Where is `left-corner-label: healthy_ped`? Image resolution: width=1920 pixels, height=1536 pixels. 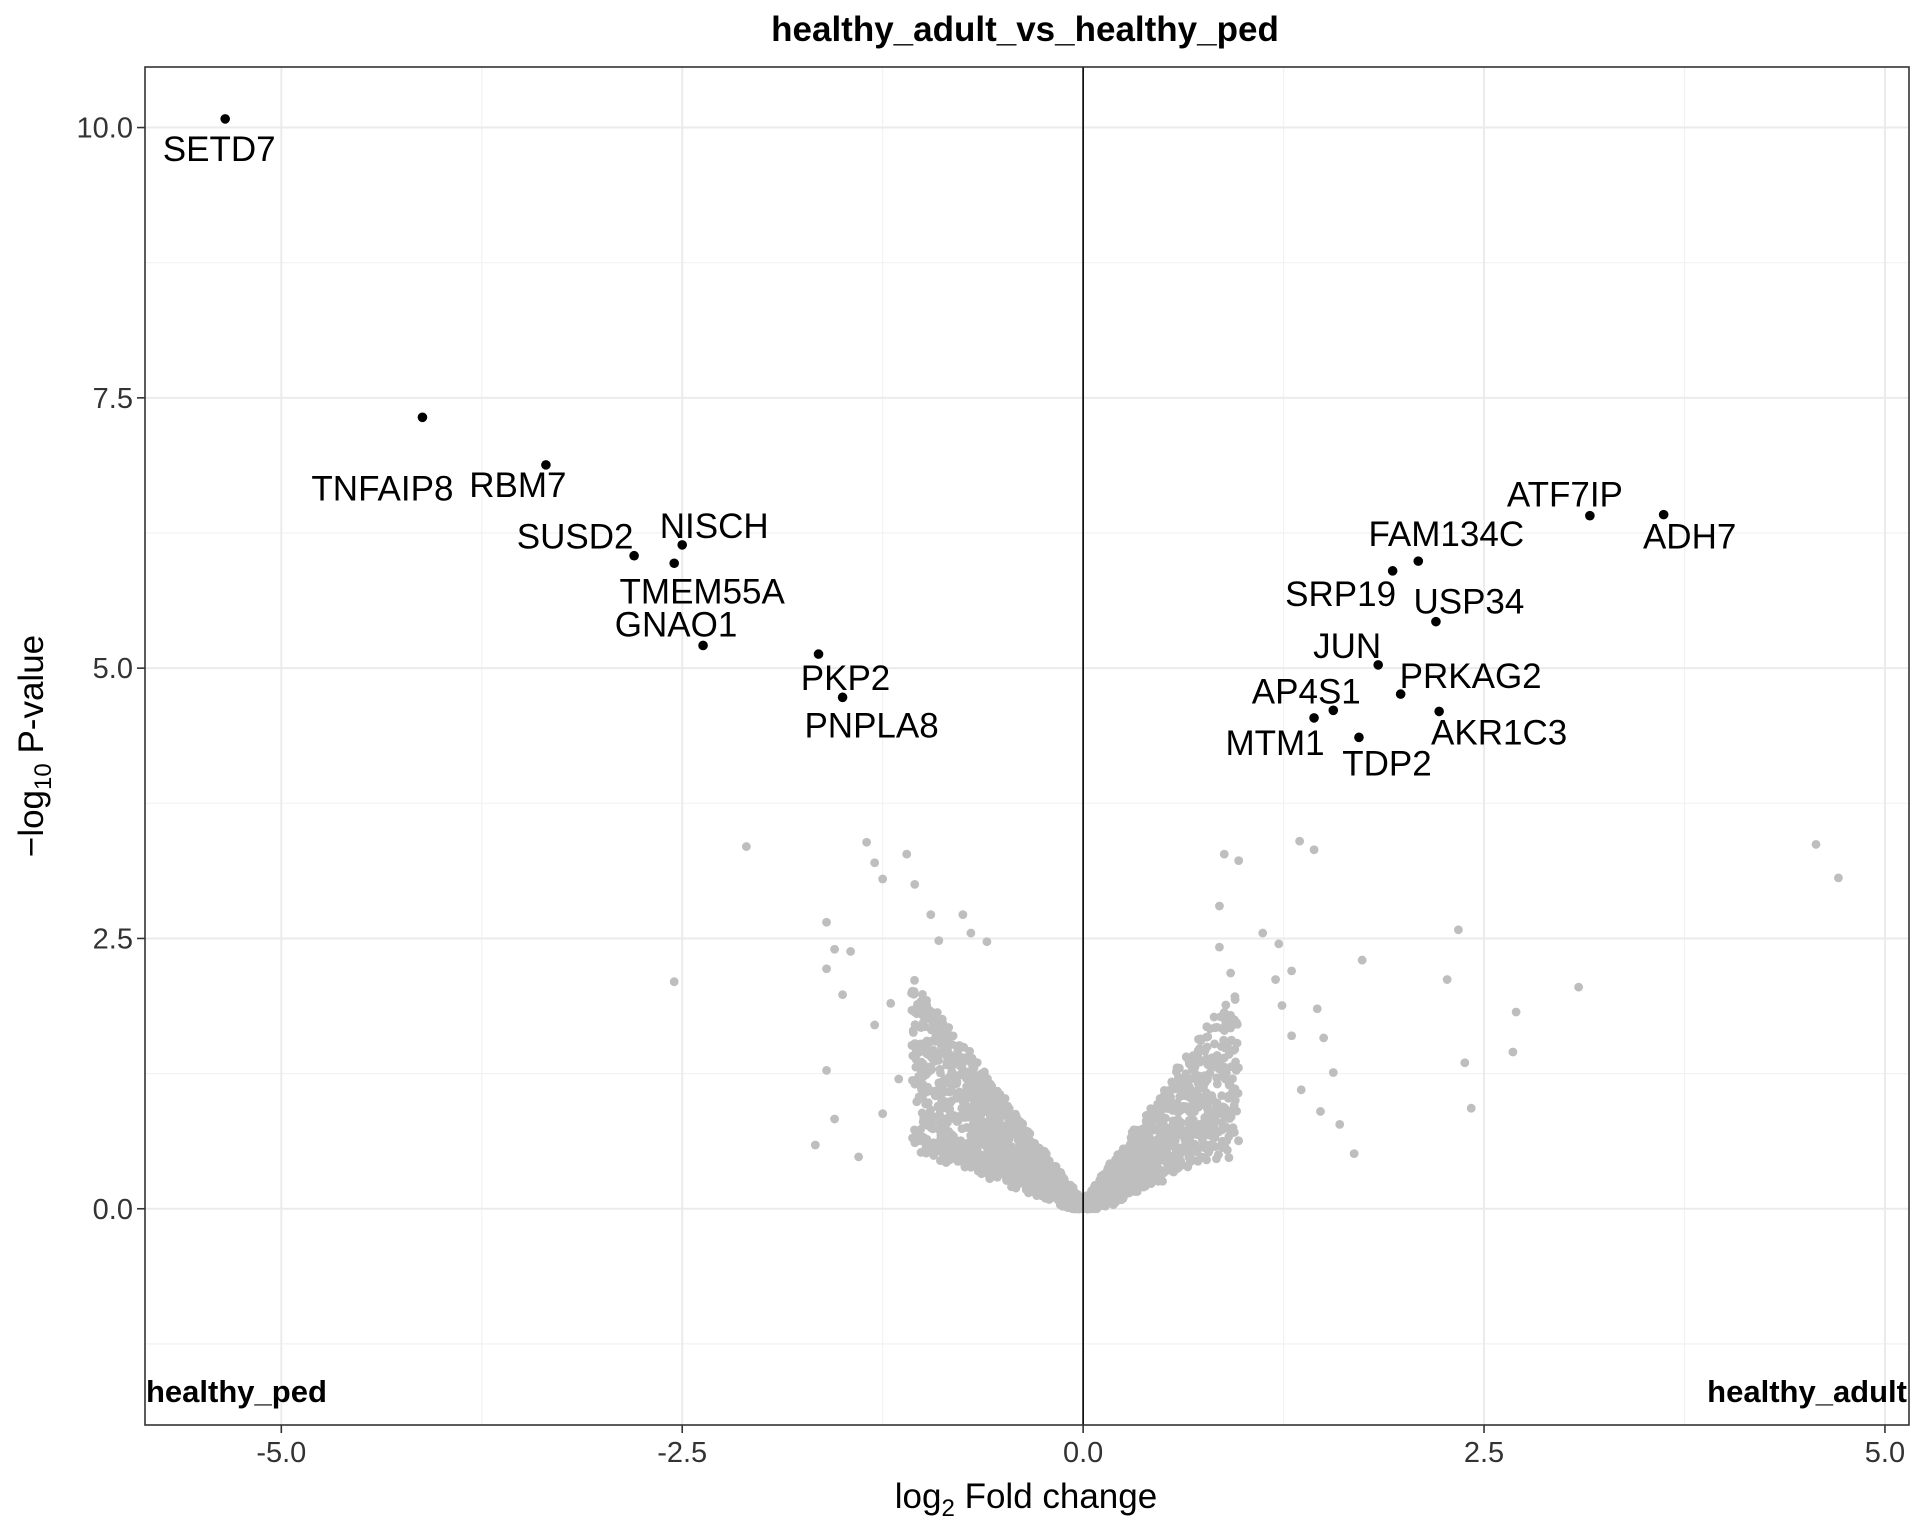
left-corner-label: healthy_ped is located at coordinates (236, 1391).